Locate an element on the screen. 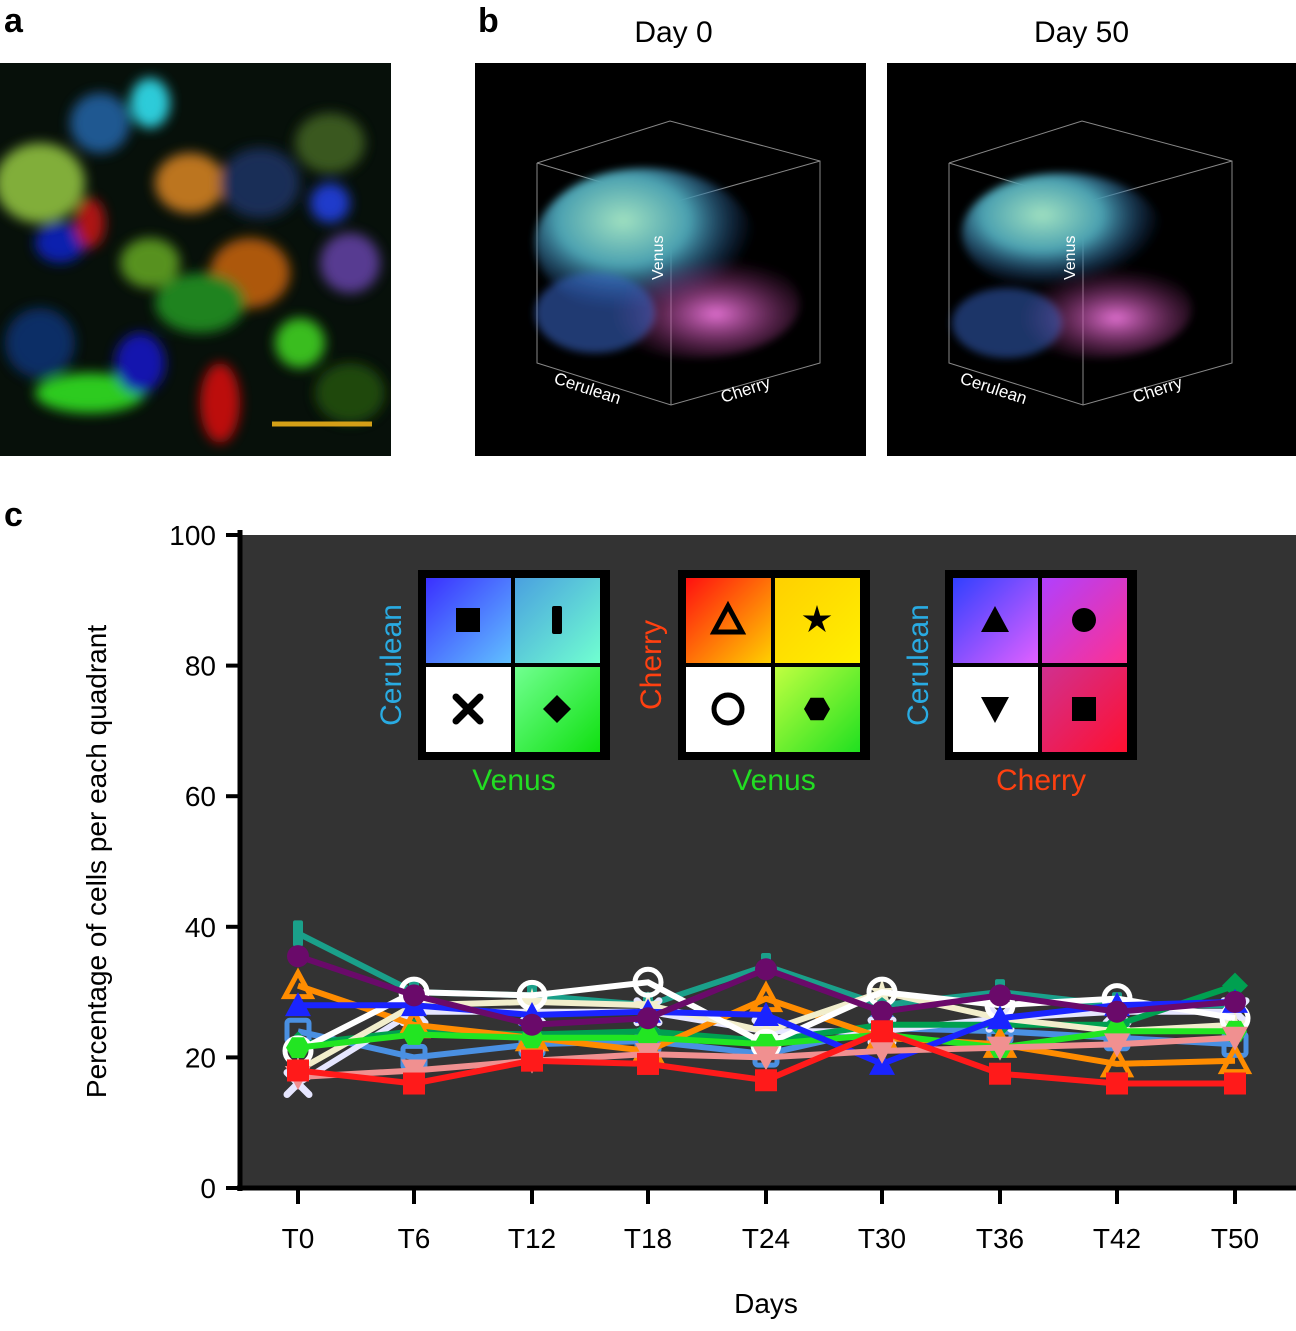  x-tick-label: T18 is located at coordinates (648, 1238).